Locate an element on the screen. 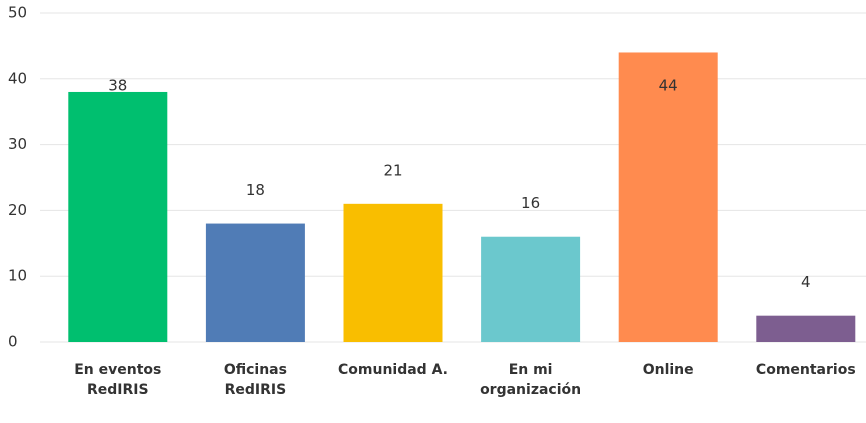  x-tick-label: En eventos RedIRIS is located at coordinates (118, 380).